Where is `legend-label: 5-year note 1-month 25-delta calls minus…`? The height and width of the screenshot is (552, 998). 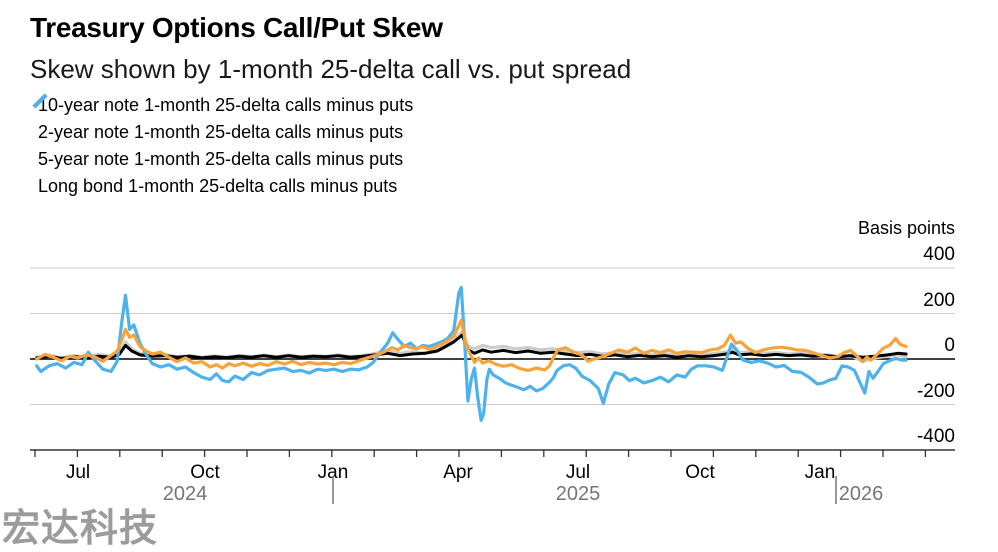
legend-label: 5-year note 1-month 25-delta calls minus… is located at coordinates (221, 159).